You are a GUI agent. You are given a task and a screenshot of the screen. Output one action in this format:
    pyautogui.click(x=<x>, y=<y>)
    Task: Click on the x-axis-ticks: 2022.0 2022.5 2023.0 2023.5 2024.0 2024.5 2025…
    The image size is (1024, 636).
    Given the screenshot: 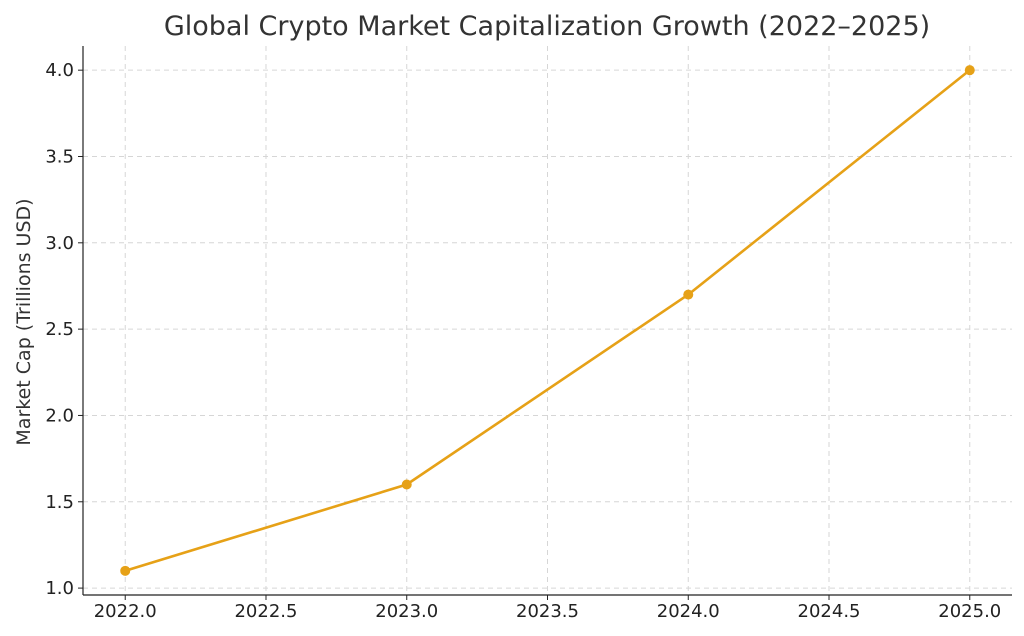 What is the action you would take?
    pyautogui.click(x=547, y=608)
    